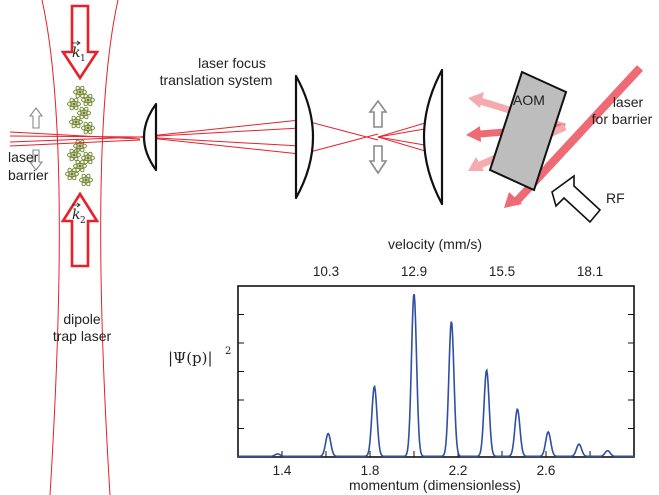 The width and height of the screenshot is (659, 495). I want to click on top-tick-label: 15.5, so click(502, 271).